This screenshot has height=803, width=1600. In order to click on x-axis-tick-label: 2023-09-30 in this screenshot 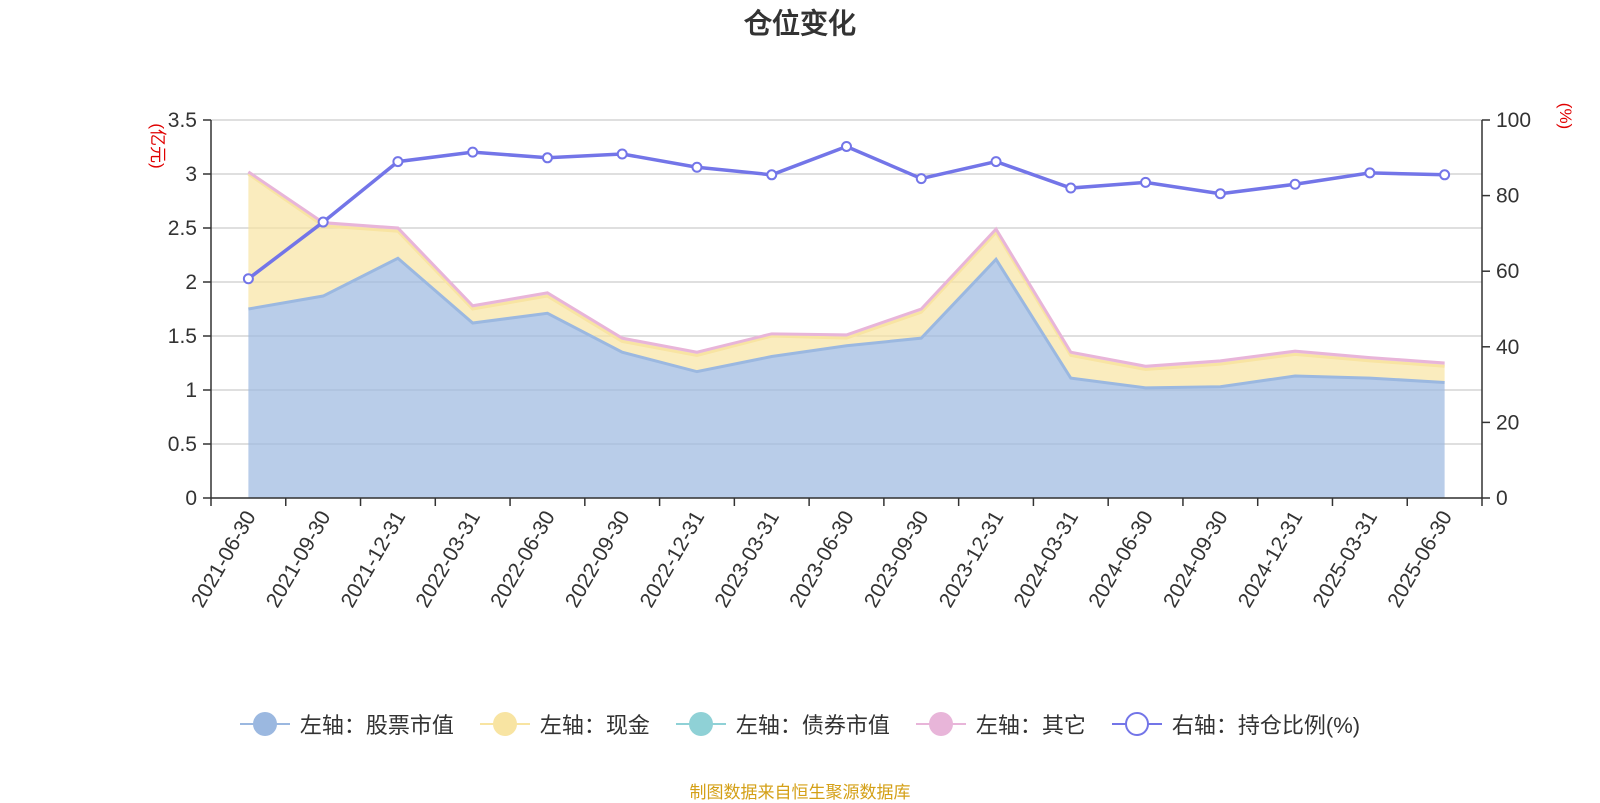, I will do `click(897, 559)`.